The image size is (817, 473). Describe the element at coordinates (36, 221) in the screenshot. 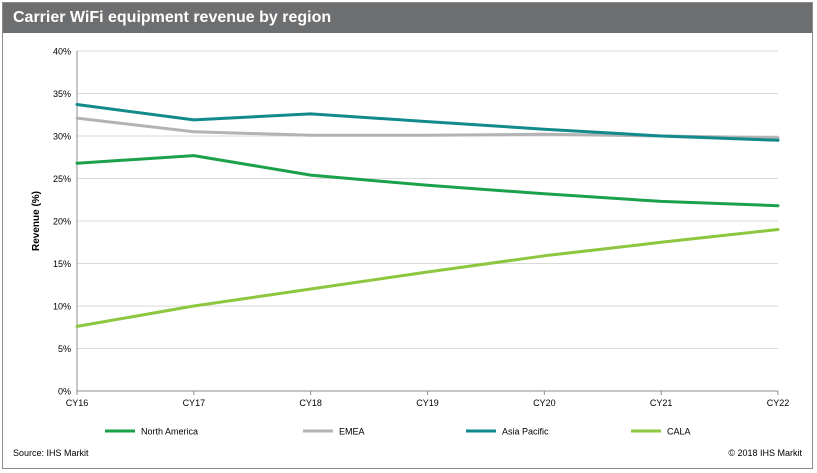

I see `y-axis-label: Revenue (%)` at that location.